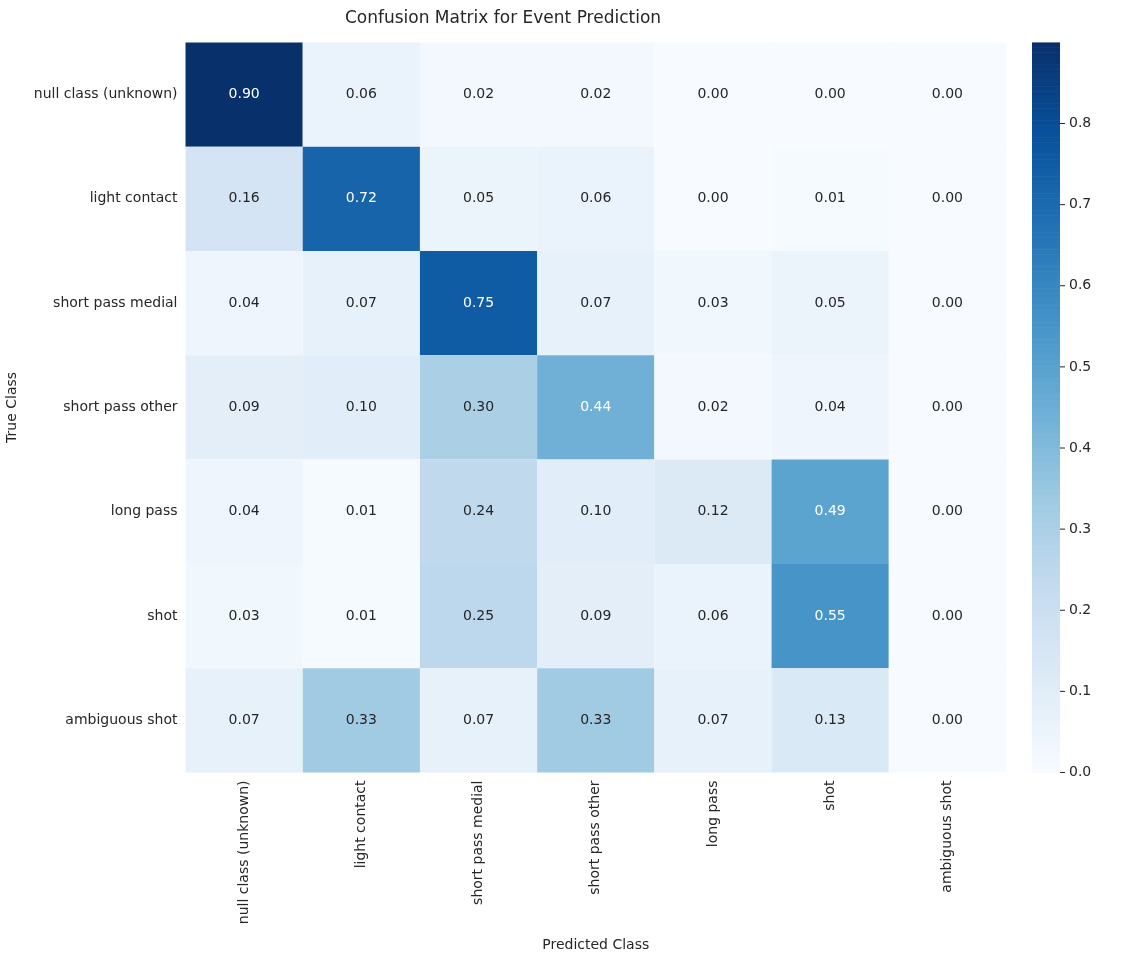 This screenshot has width=1131, height=958. What do you see at coordinates (11, 407) in the screenshot?
I see `y-axis-title: True Class` at bounding box center [11, 407].